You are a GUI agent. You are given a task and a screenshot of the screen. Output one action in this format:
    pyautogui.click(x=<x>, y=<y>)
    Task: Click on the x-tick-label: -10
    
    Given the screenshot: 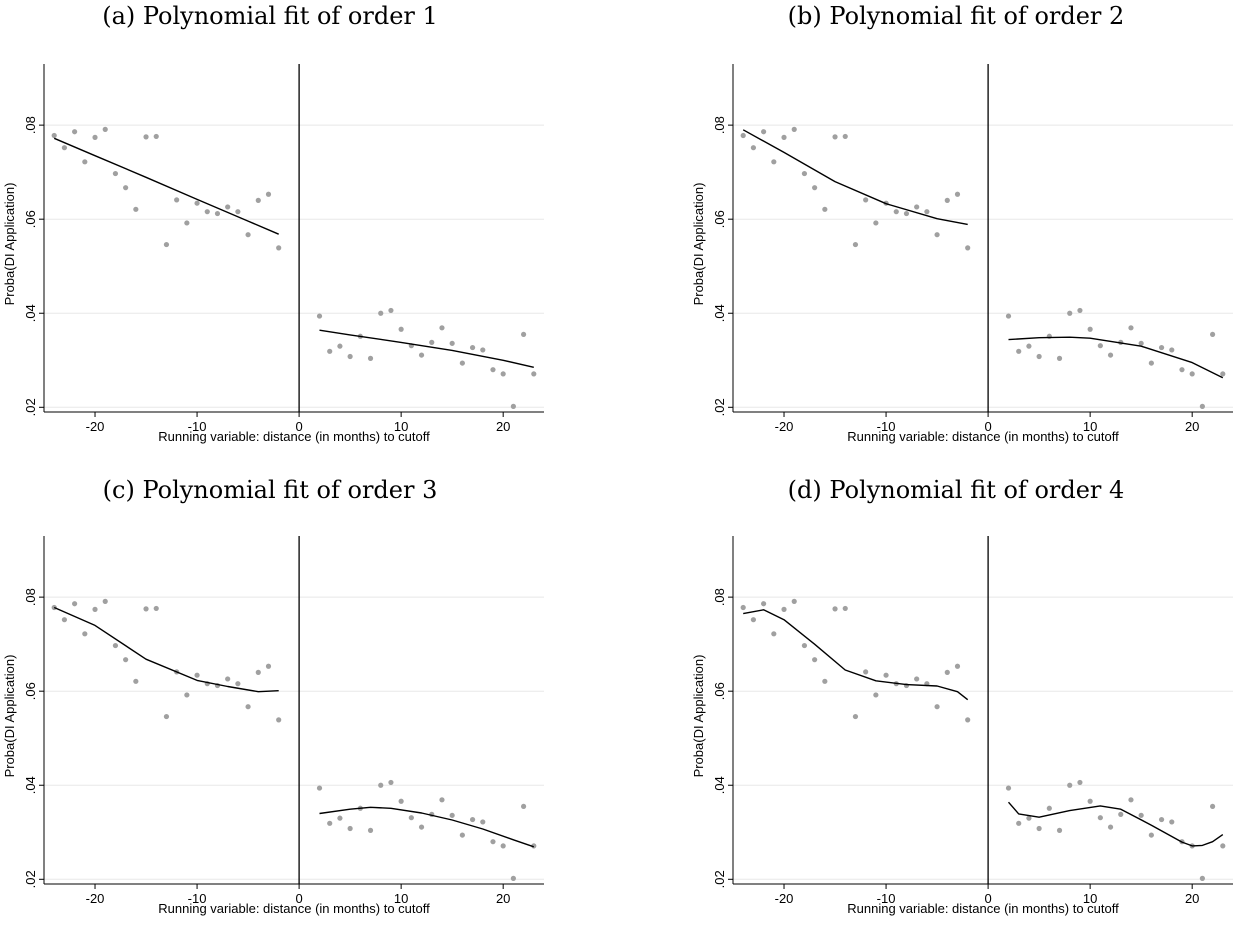 What is the action you would take?
    pyautogui.click(x=197, y=898)
    